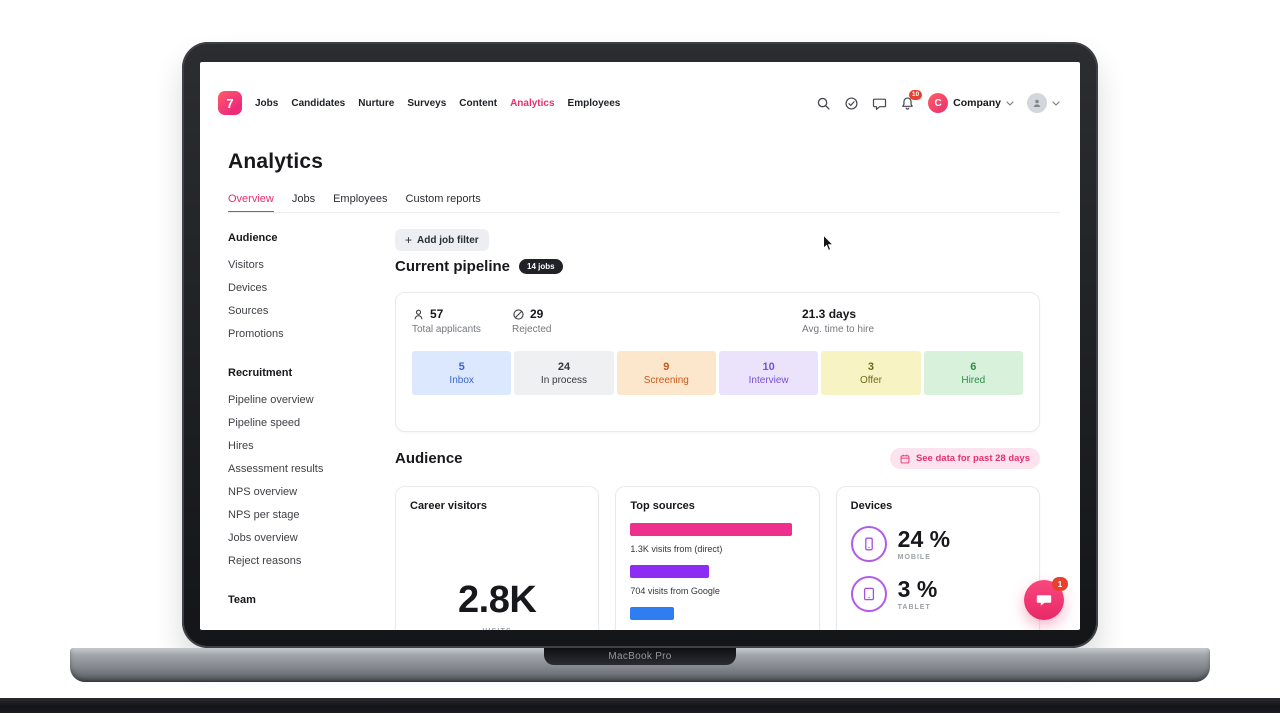  Describe the element at coordinates (248, 310) in the screenshot. I see `sidebar-item-sources: Sources` at that location.